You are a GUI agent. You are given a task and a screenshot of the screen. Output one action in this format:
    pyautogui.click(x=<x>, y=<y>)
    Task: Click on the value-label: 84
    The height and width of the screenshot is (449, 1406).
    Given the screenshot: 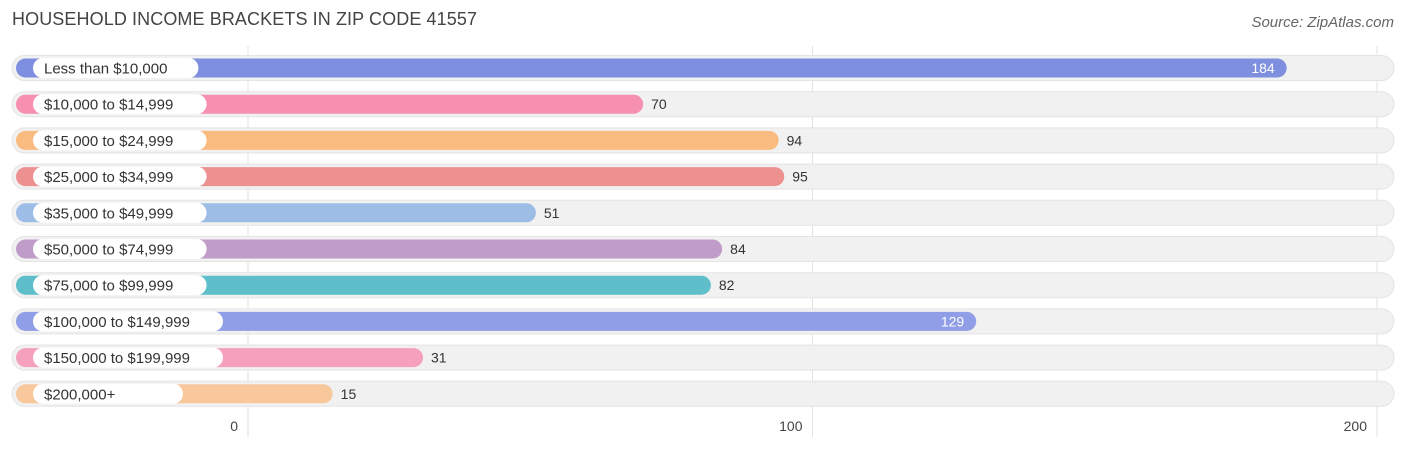 What is the action you would take?
    pyautogui.click(x=738, y=249)
    